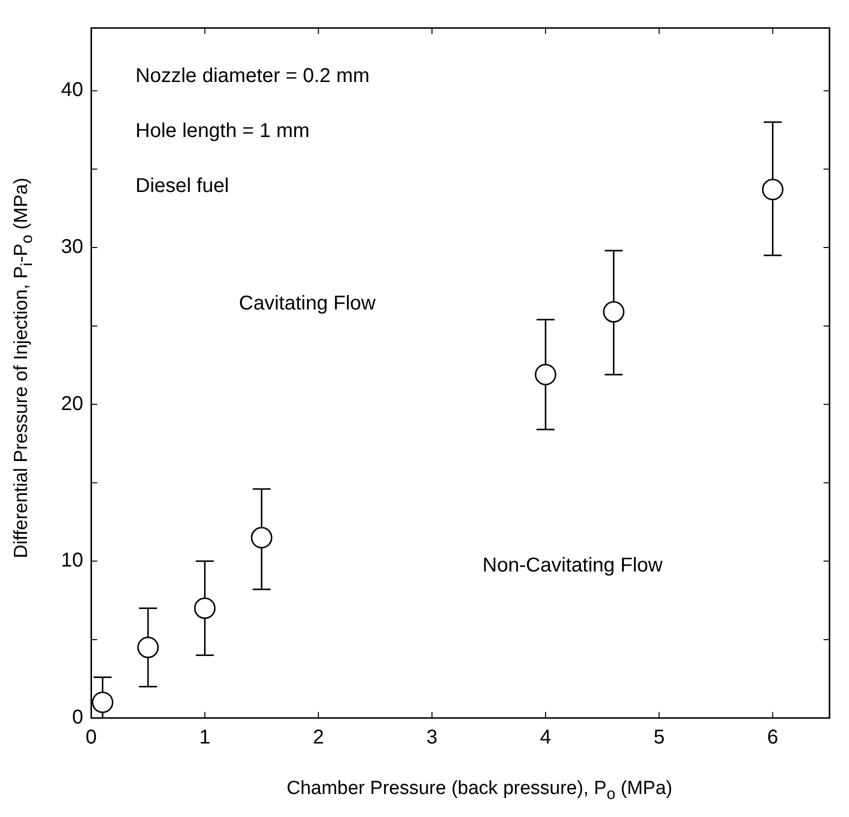 Image resolution: width=849 pixels, height=817 pixels. What do you see at coordinates (72, 247) in the screenshot?
I see `y-tick-label: 30` at bounding box center [72, 247].